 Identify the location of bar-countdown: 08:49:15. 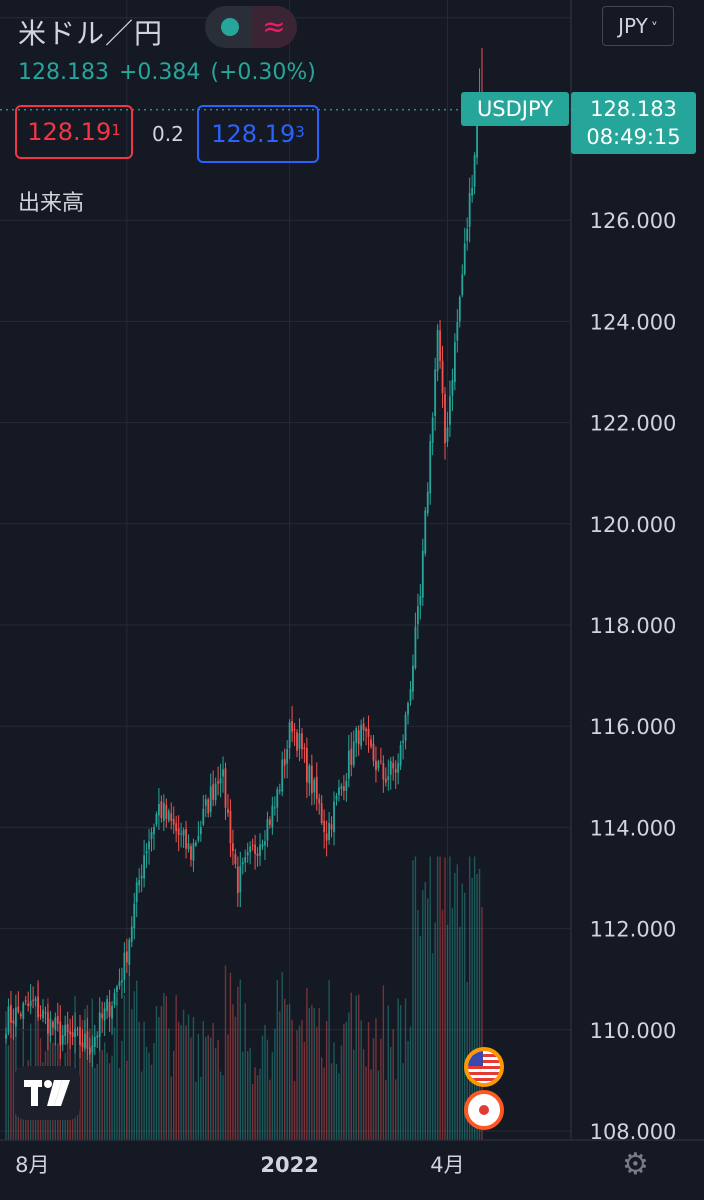
(633, 137).